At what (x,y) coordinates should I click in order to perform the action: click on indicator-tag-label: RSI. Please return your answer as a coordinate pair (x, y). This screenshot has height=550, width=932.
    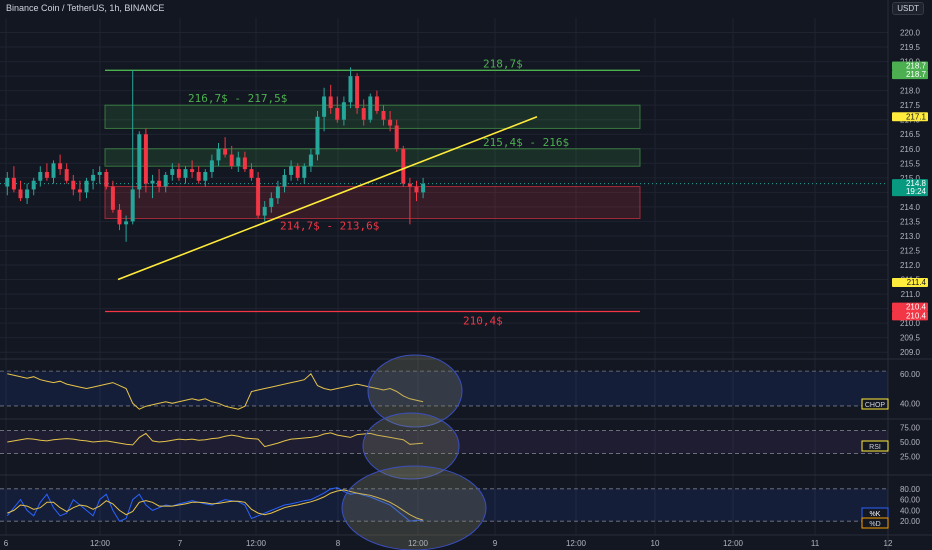
    Looking at the image, I should click on (875, 447).